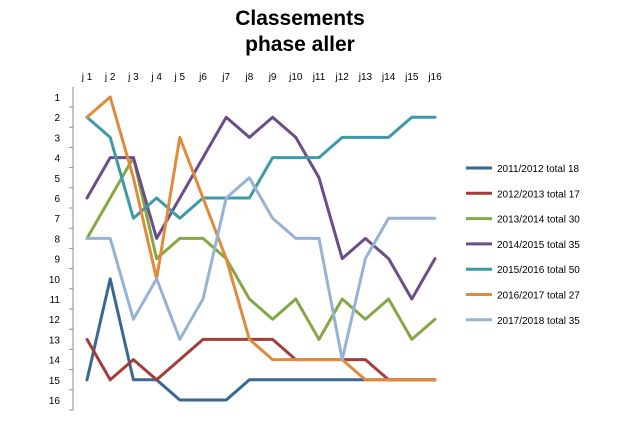 This screenshot has height=437, width=625. Describe the element at coordinates (300, 32) in the screenshot. I see `chart-title: Classements phase aller` at that location.